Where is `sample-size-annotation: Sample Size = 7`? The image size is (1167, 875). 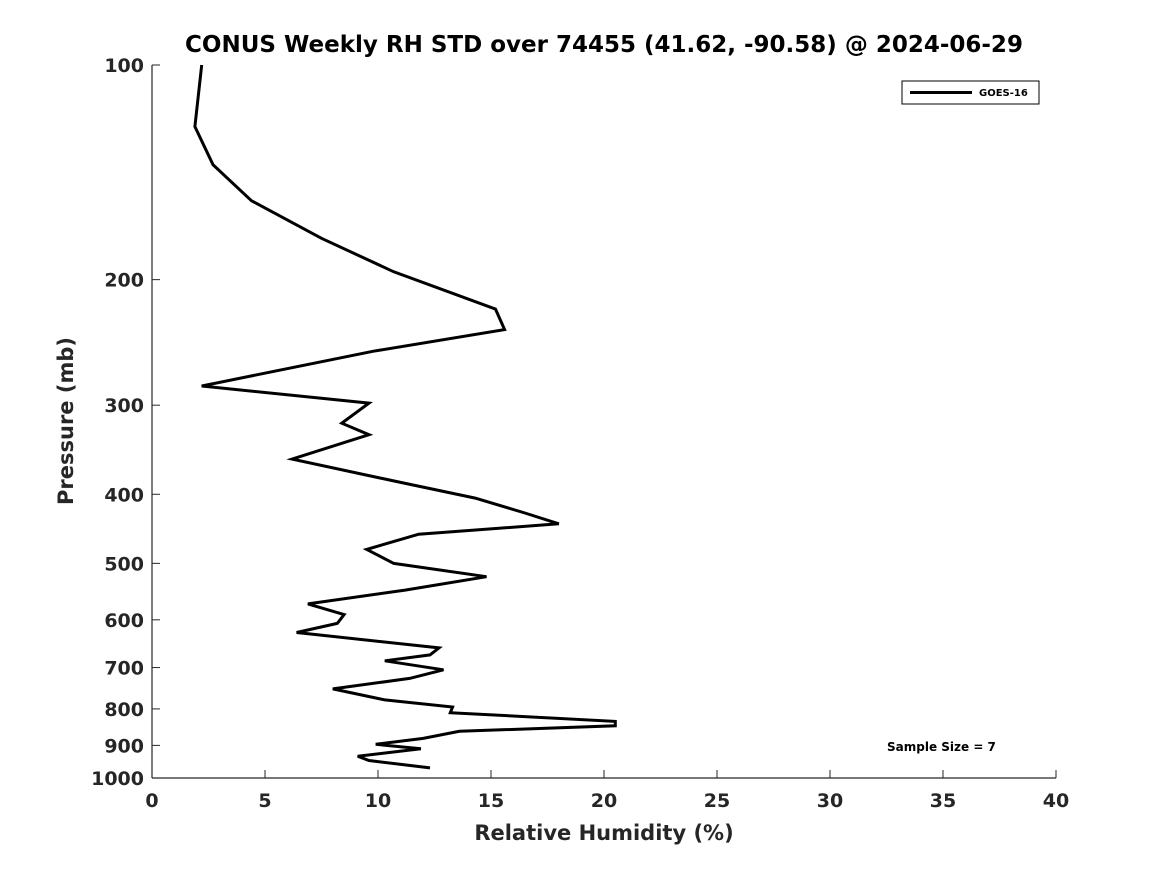
sample-size-annotation: Sample Size = 7 is located at coordinates (941, 747).